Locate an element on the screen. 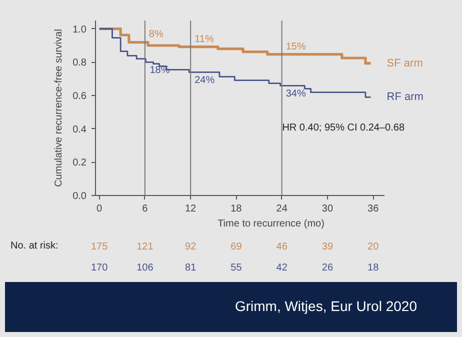 This screenshot has height=348, width=462. y-tick-label: 0.8 is located at coordinates (79, 63).